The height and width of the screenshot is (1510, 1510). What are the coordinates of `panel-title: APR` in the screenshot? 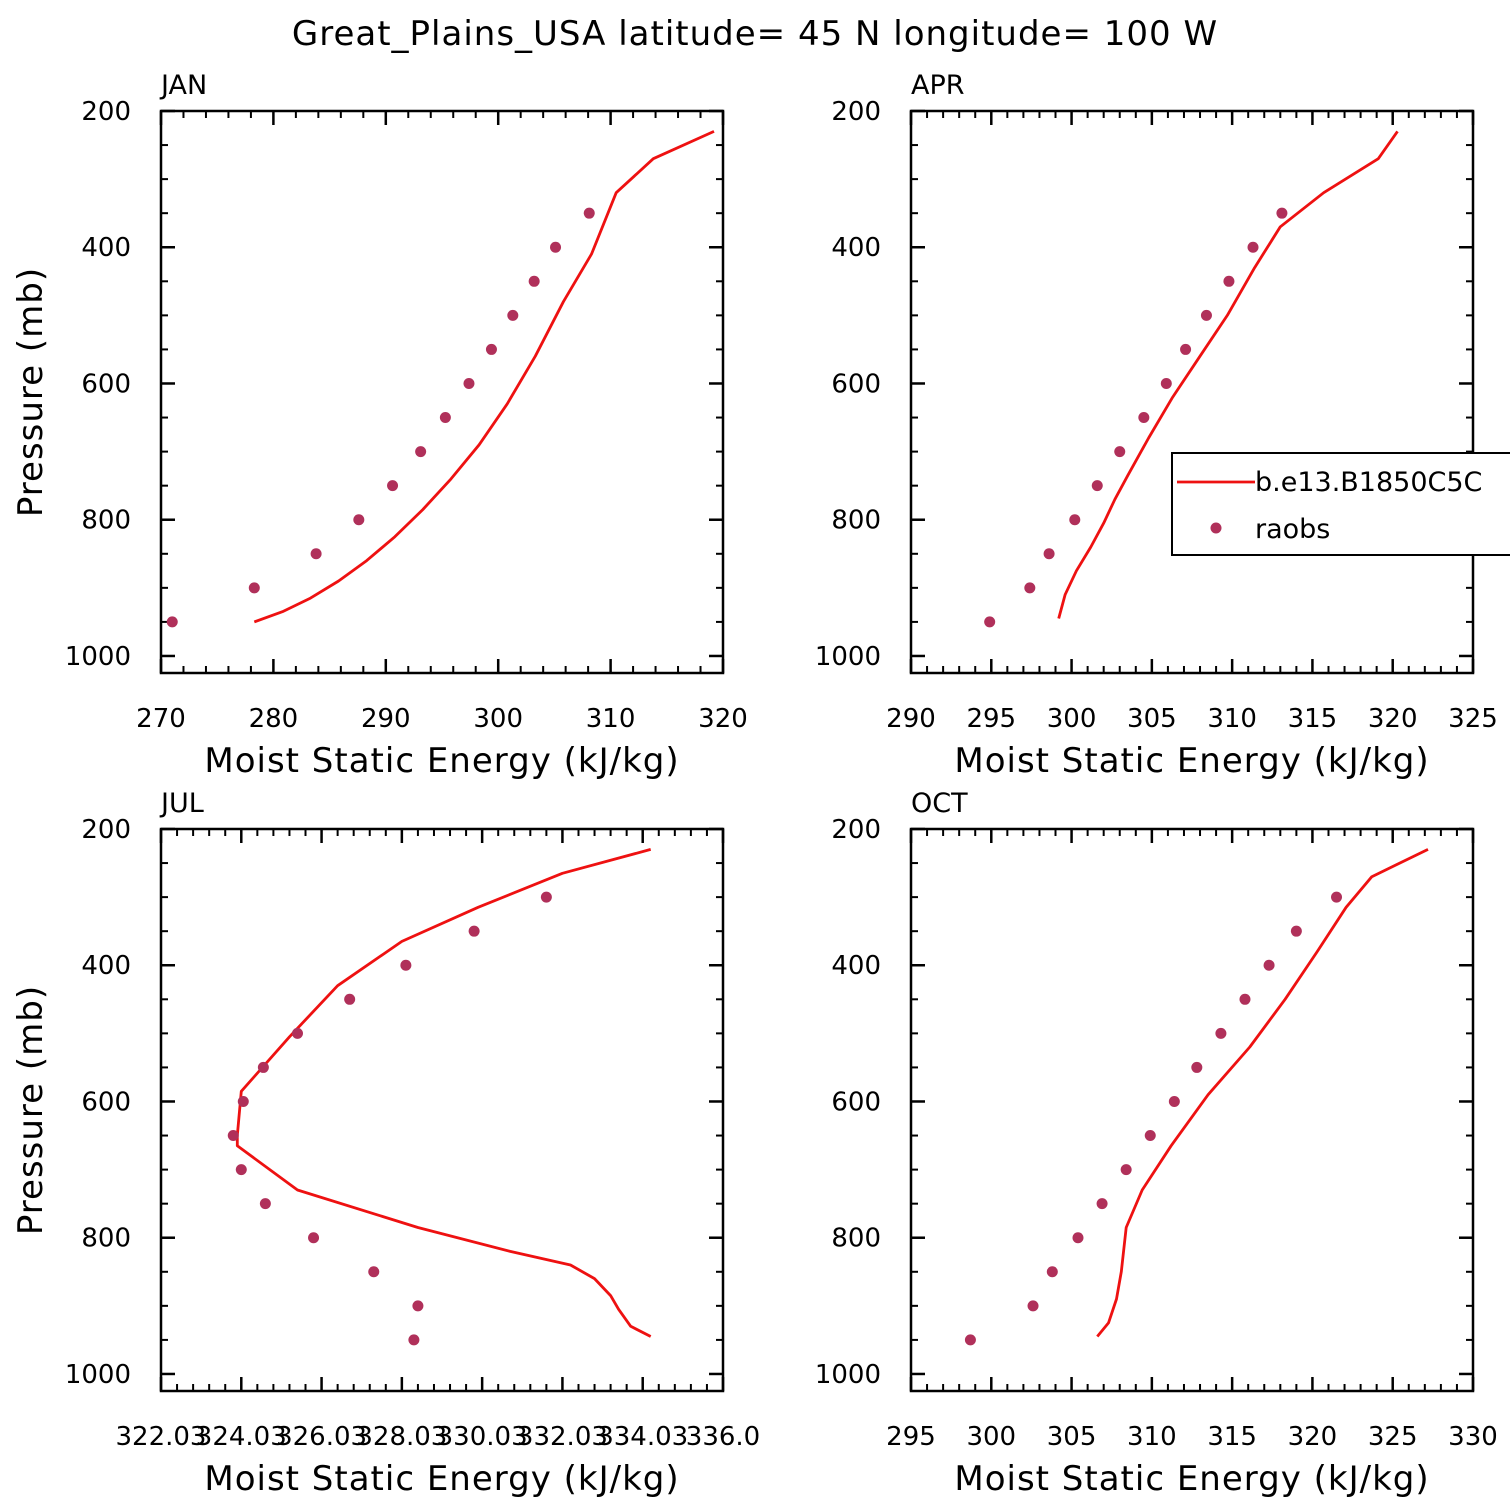 It's located at (938, 85).